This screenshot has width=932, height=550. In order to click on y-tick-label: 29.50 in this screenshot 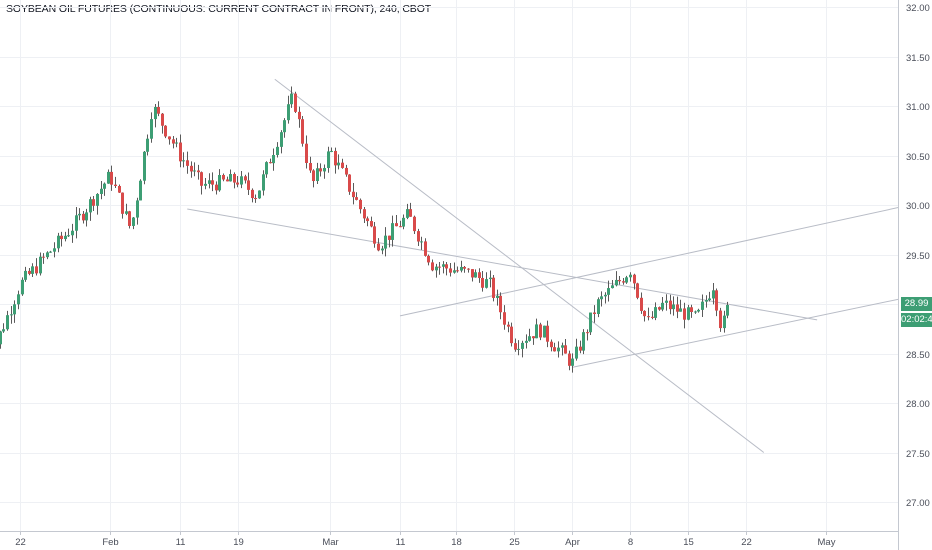, I will do `click(918, 256)`.